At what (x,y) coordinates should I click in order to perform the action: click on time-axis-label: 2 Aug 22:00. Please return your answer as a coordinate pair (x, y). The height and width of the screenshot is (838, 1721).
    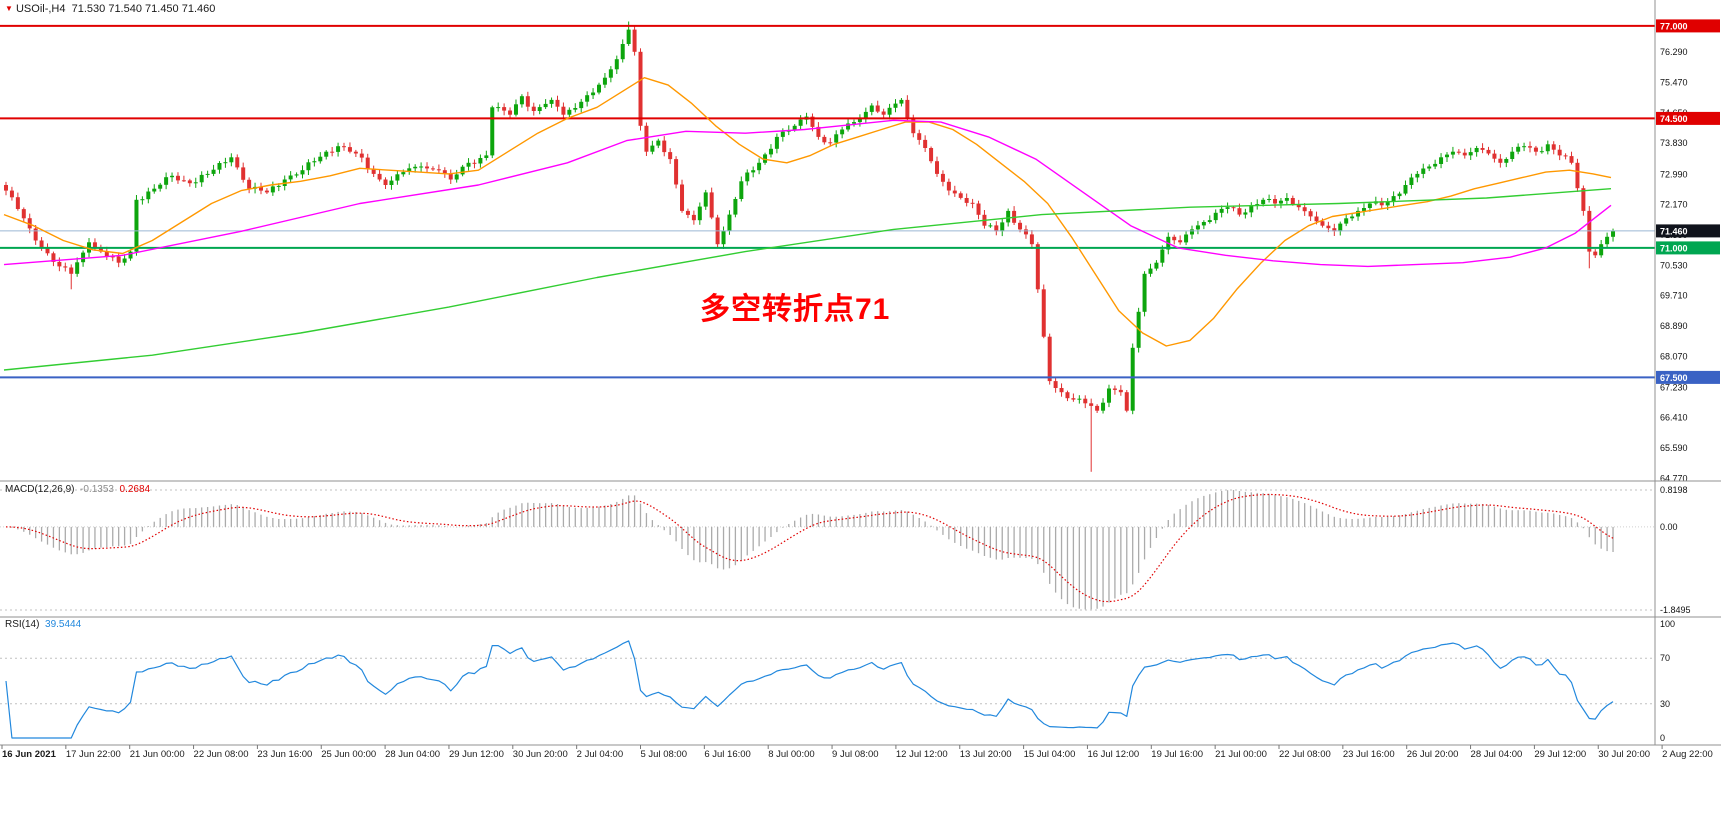
    Looking at the image, I should click on (1687, 754).